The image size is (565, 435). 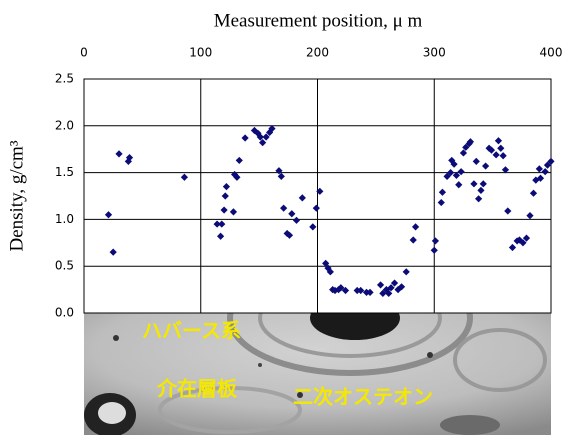 What do you see at coordinates (551, 53) in the screenshot?
I see `x-tick-label: 400` at bounding box center [551, 53].